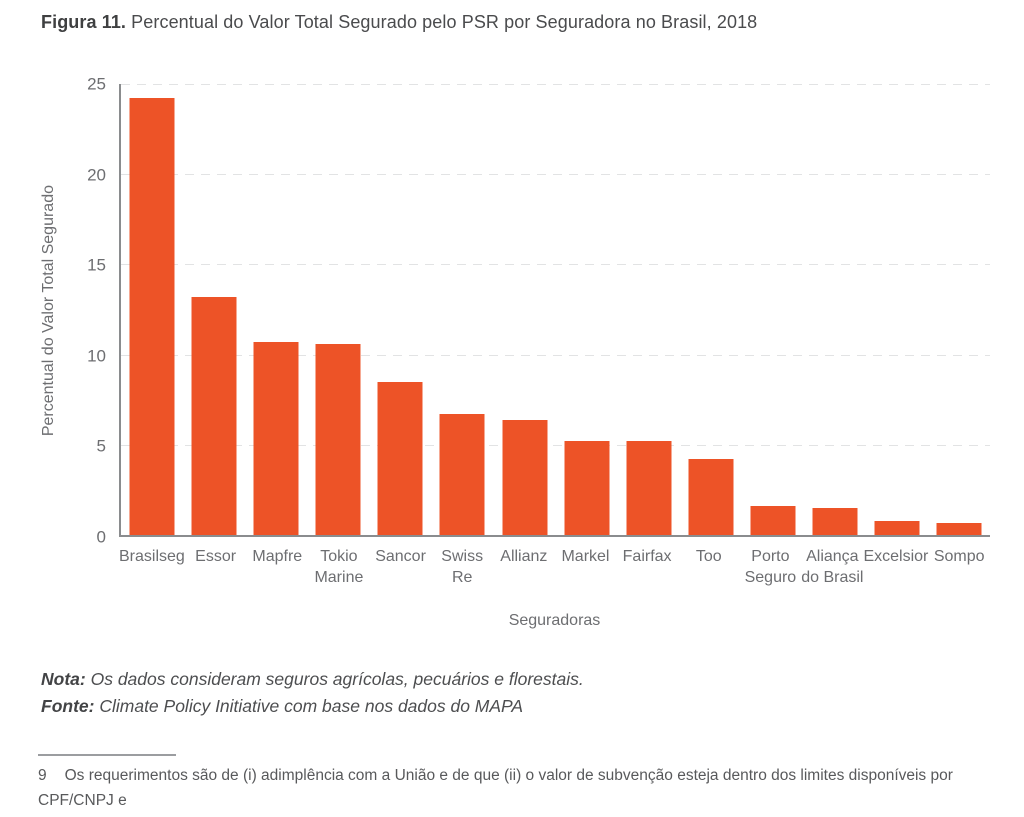  Describe the element at coordinates (400, 556) in the screenshot. I see `x-tick-label-text: Sancor` at that location.